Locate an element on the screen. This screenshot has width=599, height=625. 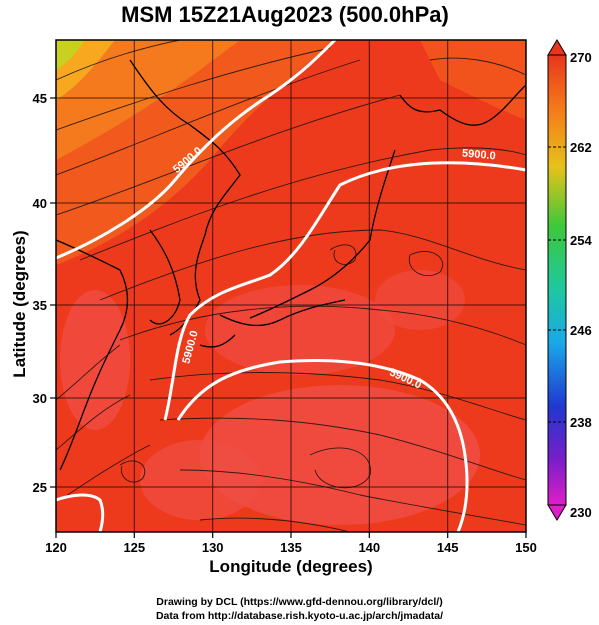
x-tick-label: 150 is located at coordinates (526, 547).